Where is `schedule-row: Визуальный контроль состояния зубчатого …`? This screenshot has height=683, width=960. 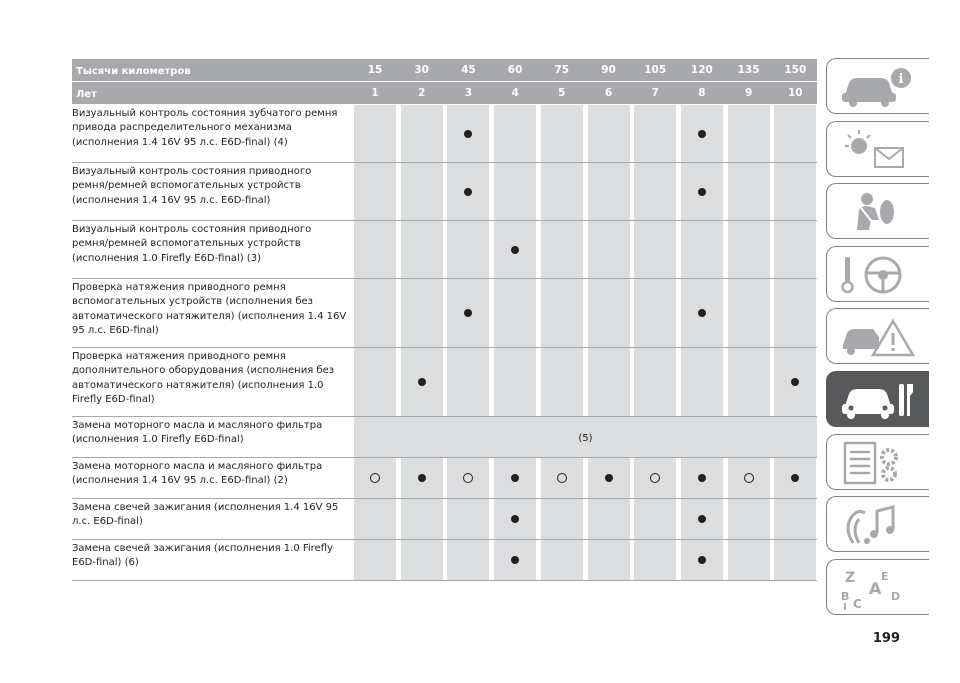
schedule-row: Визуальный контроль состояния зубчатого … is located at coordinates (444, 134).